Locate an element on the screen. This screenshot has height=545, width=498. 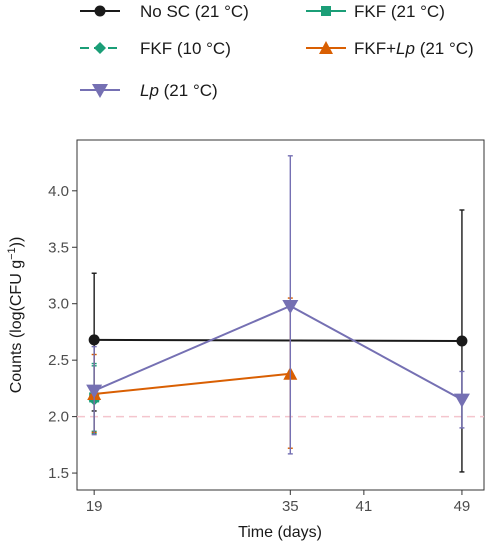
legend-label-nosc: No SC (21 °C) is located at coordinates (194, 11).